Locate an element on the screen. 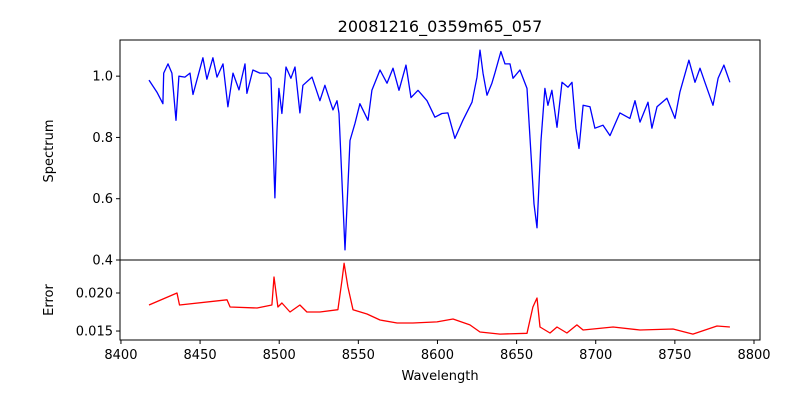 This screenshot has width=800, height=400. xtick-label: 8450 is located at coordinates (200, 355).